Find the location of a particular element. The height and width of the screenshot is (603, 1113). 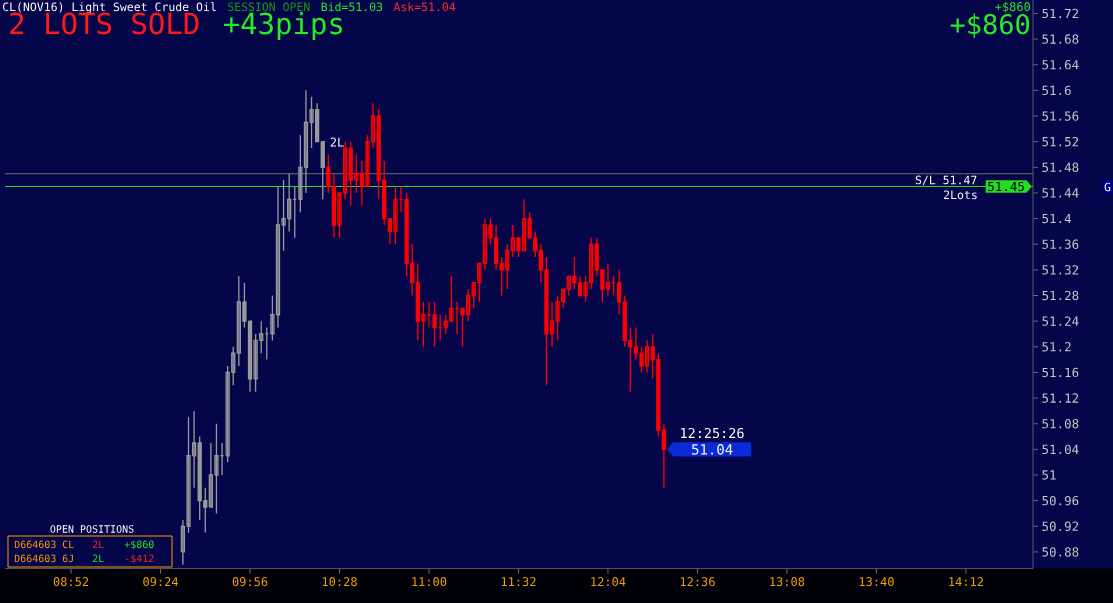

text: G is located at coordinates (1107, 187).